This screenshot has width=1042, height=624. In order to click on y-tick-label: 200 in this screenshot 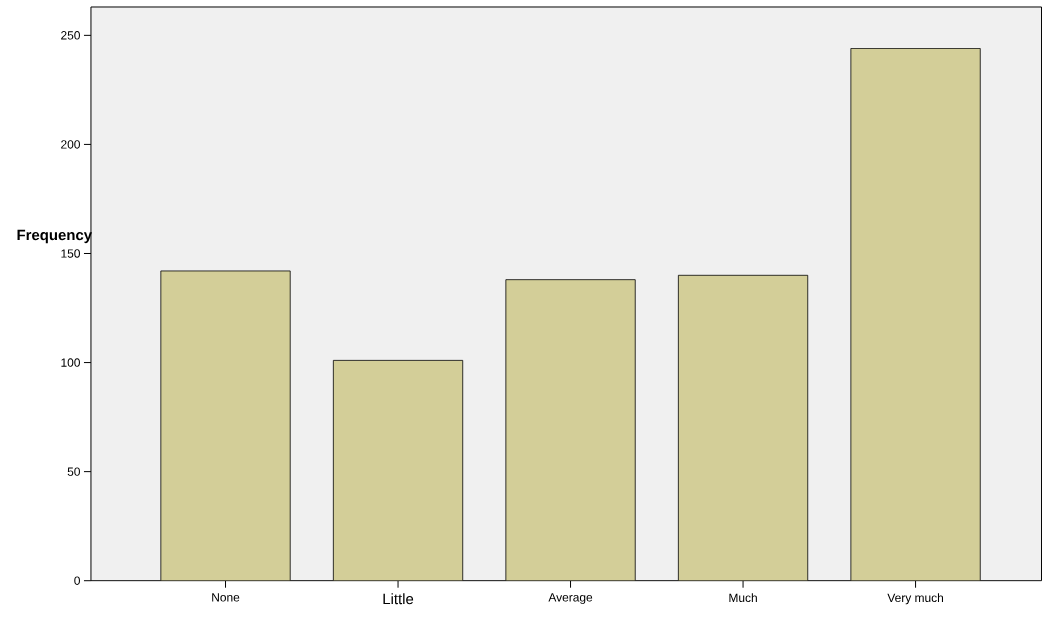, I will do `click(70, 144)`.